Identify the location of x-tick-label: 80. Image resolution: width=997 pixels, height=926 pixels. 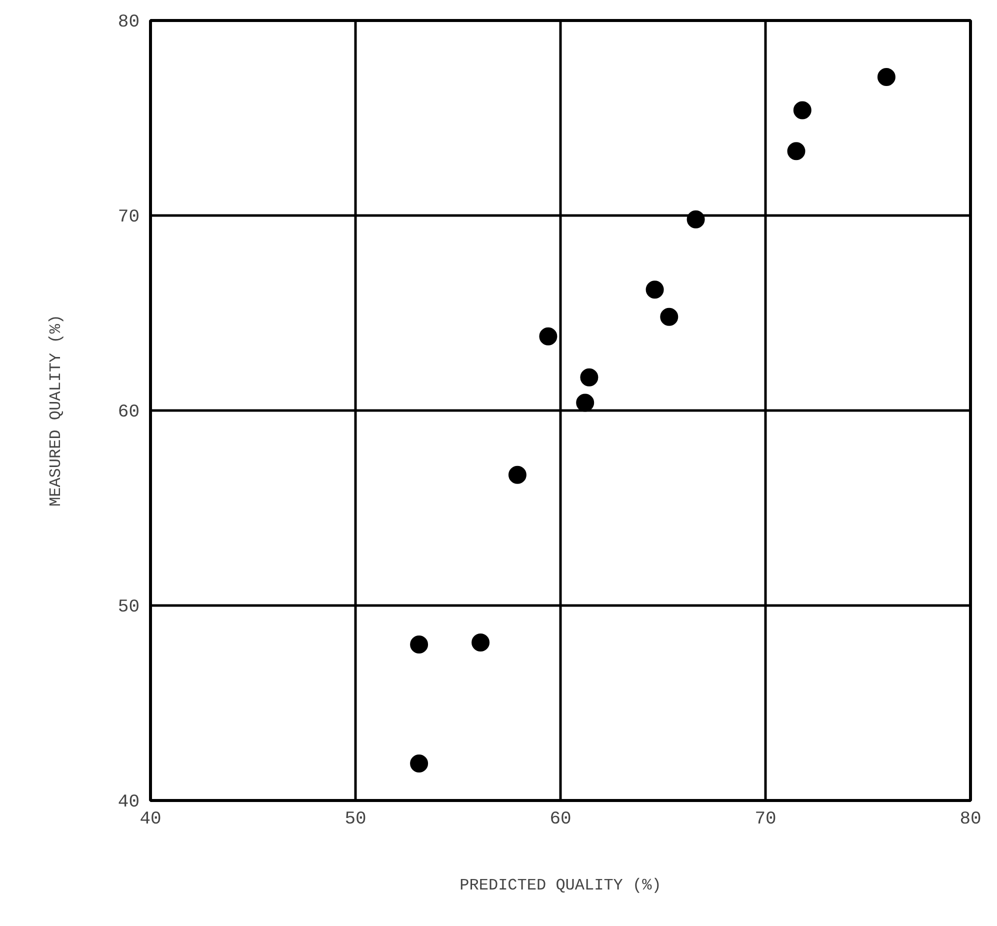
(971, 820).